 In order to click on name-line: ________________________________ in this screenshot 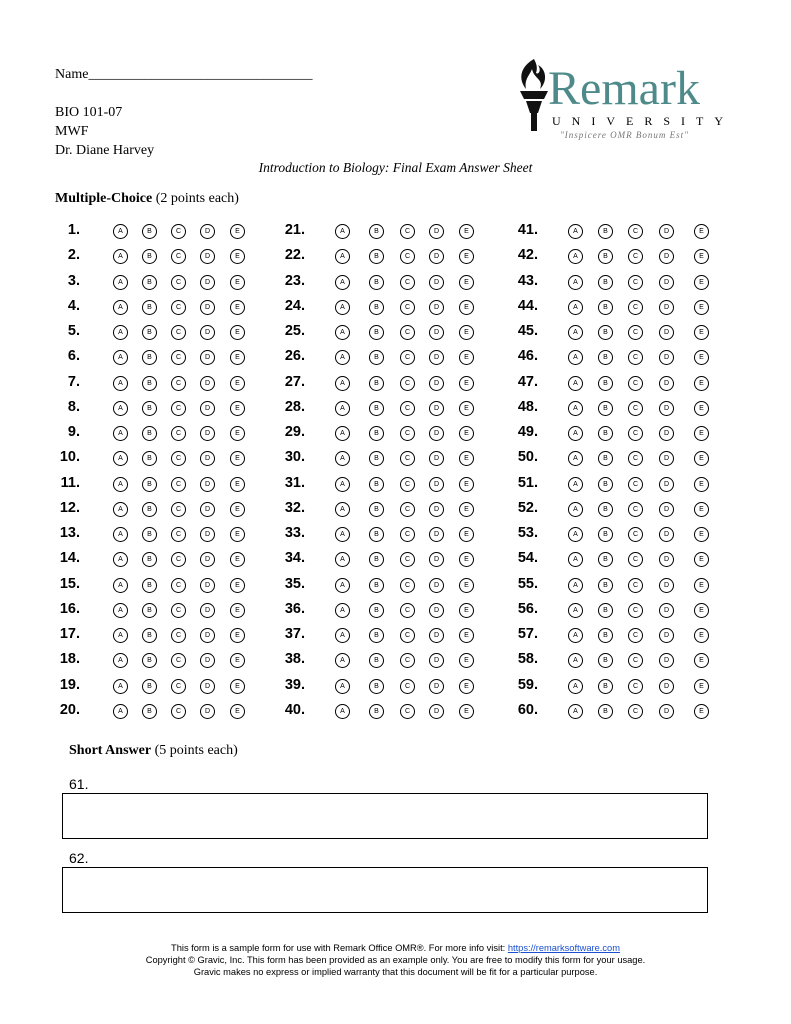, I will do `click(200, 74)`.